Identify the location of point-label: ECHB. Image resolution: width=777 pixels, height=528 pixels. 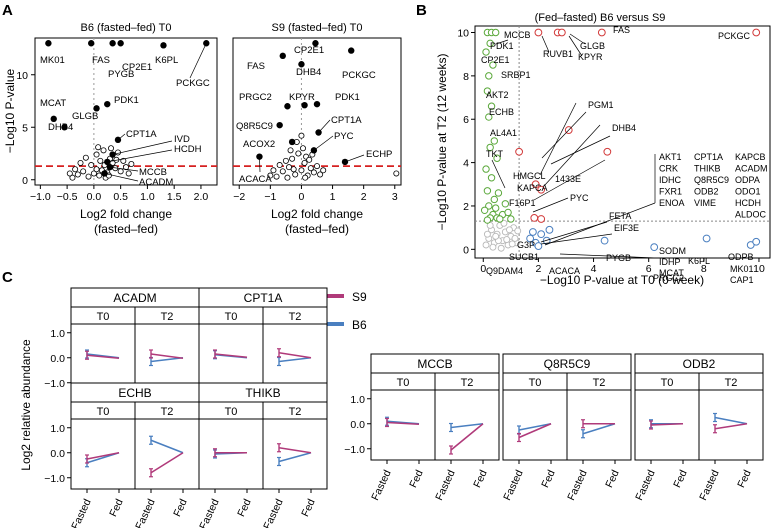
(501, 112).